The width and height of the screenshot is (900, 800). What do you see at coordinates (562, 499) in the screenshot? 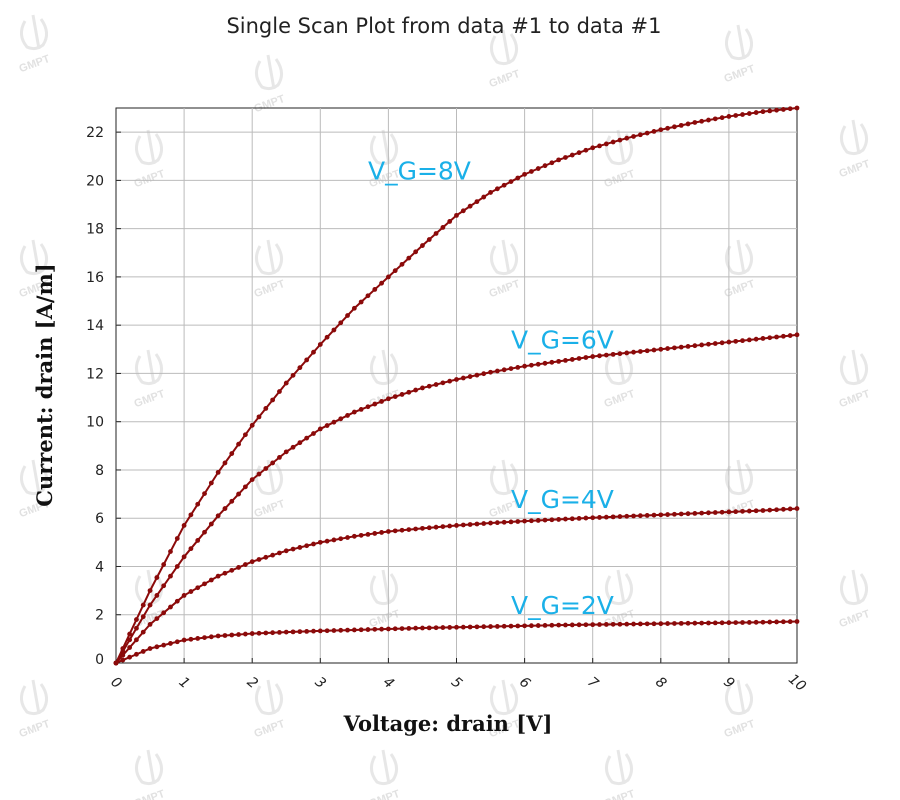
I see `series-annotation: V_G=4V` at bounding box center [562, 499].